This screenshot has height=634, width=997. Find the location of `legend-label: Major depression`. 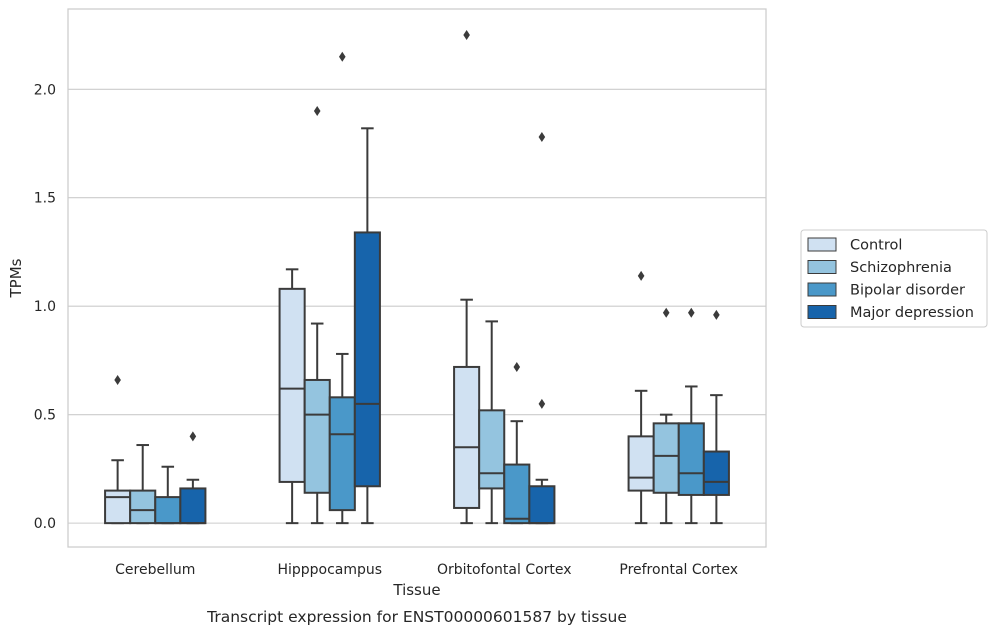

legend-label: Major depression is located at coordinates (912, 313).